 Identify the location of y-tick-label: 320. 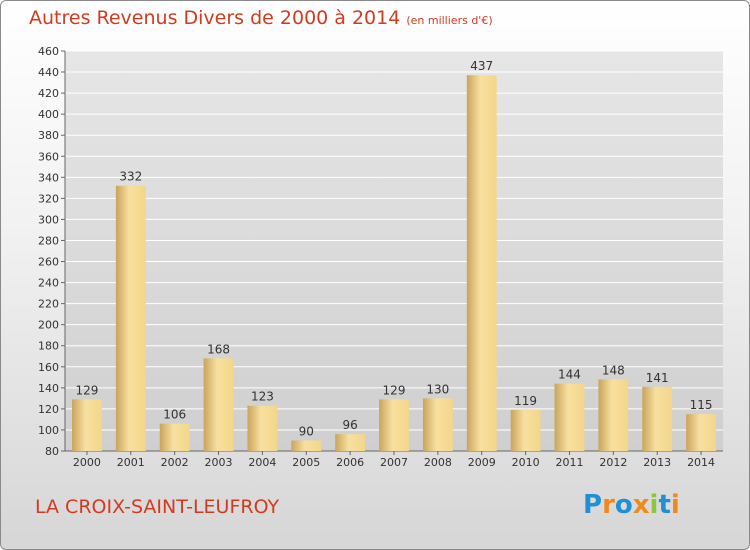
(48, 198).